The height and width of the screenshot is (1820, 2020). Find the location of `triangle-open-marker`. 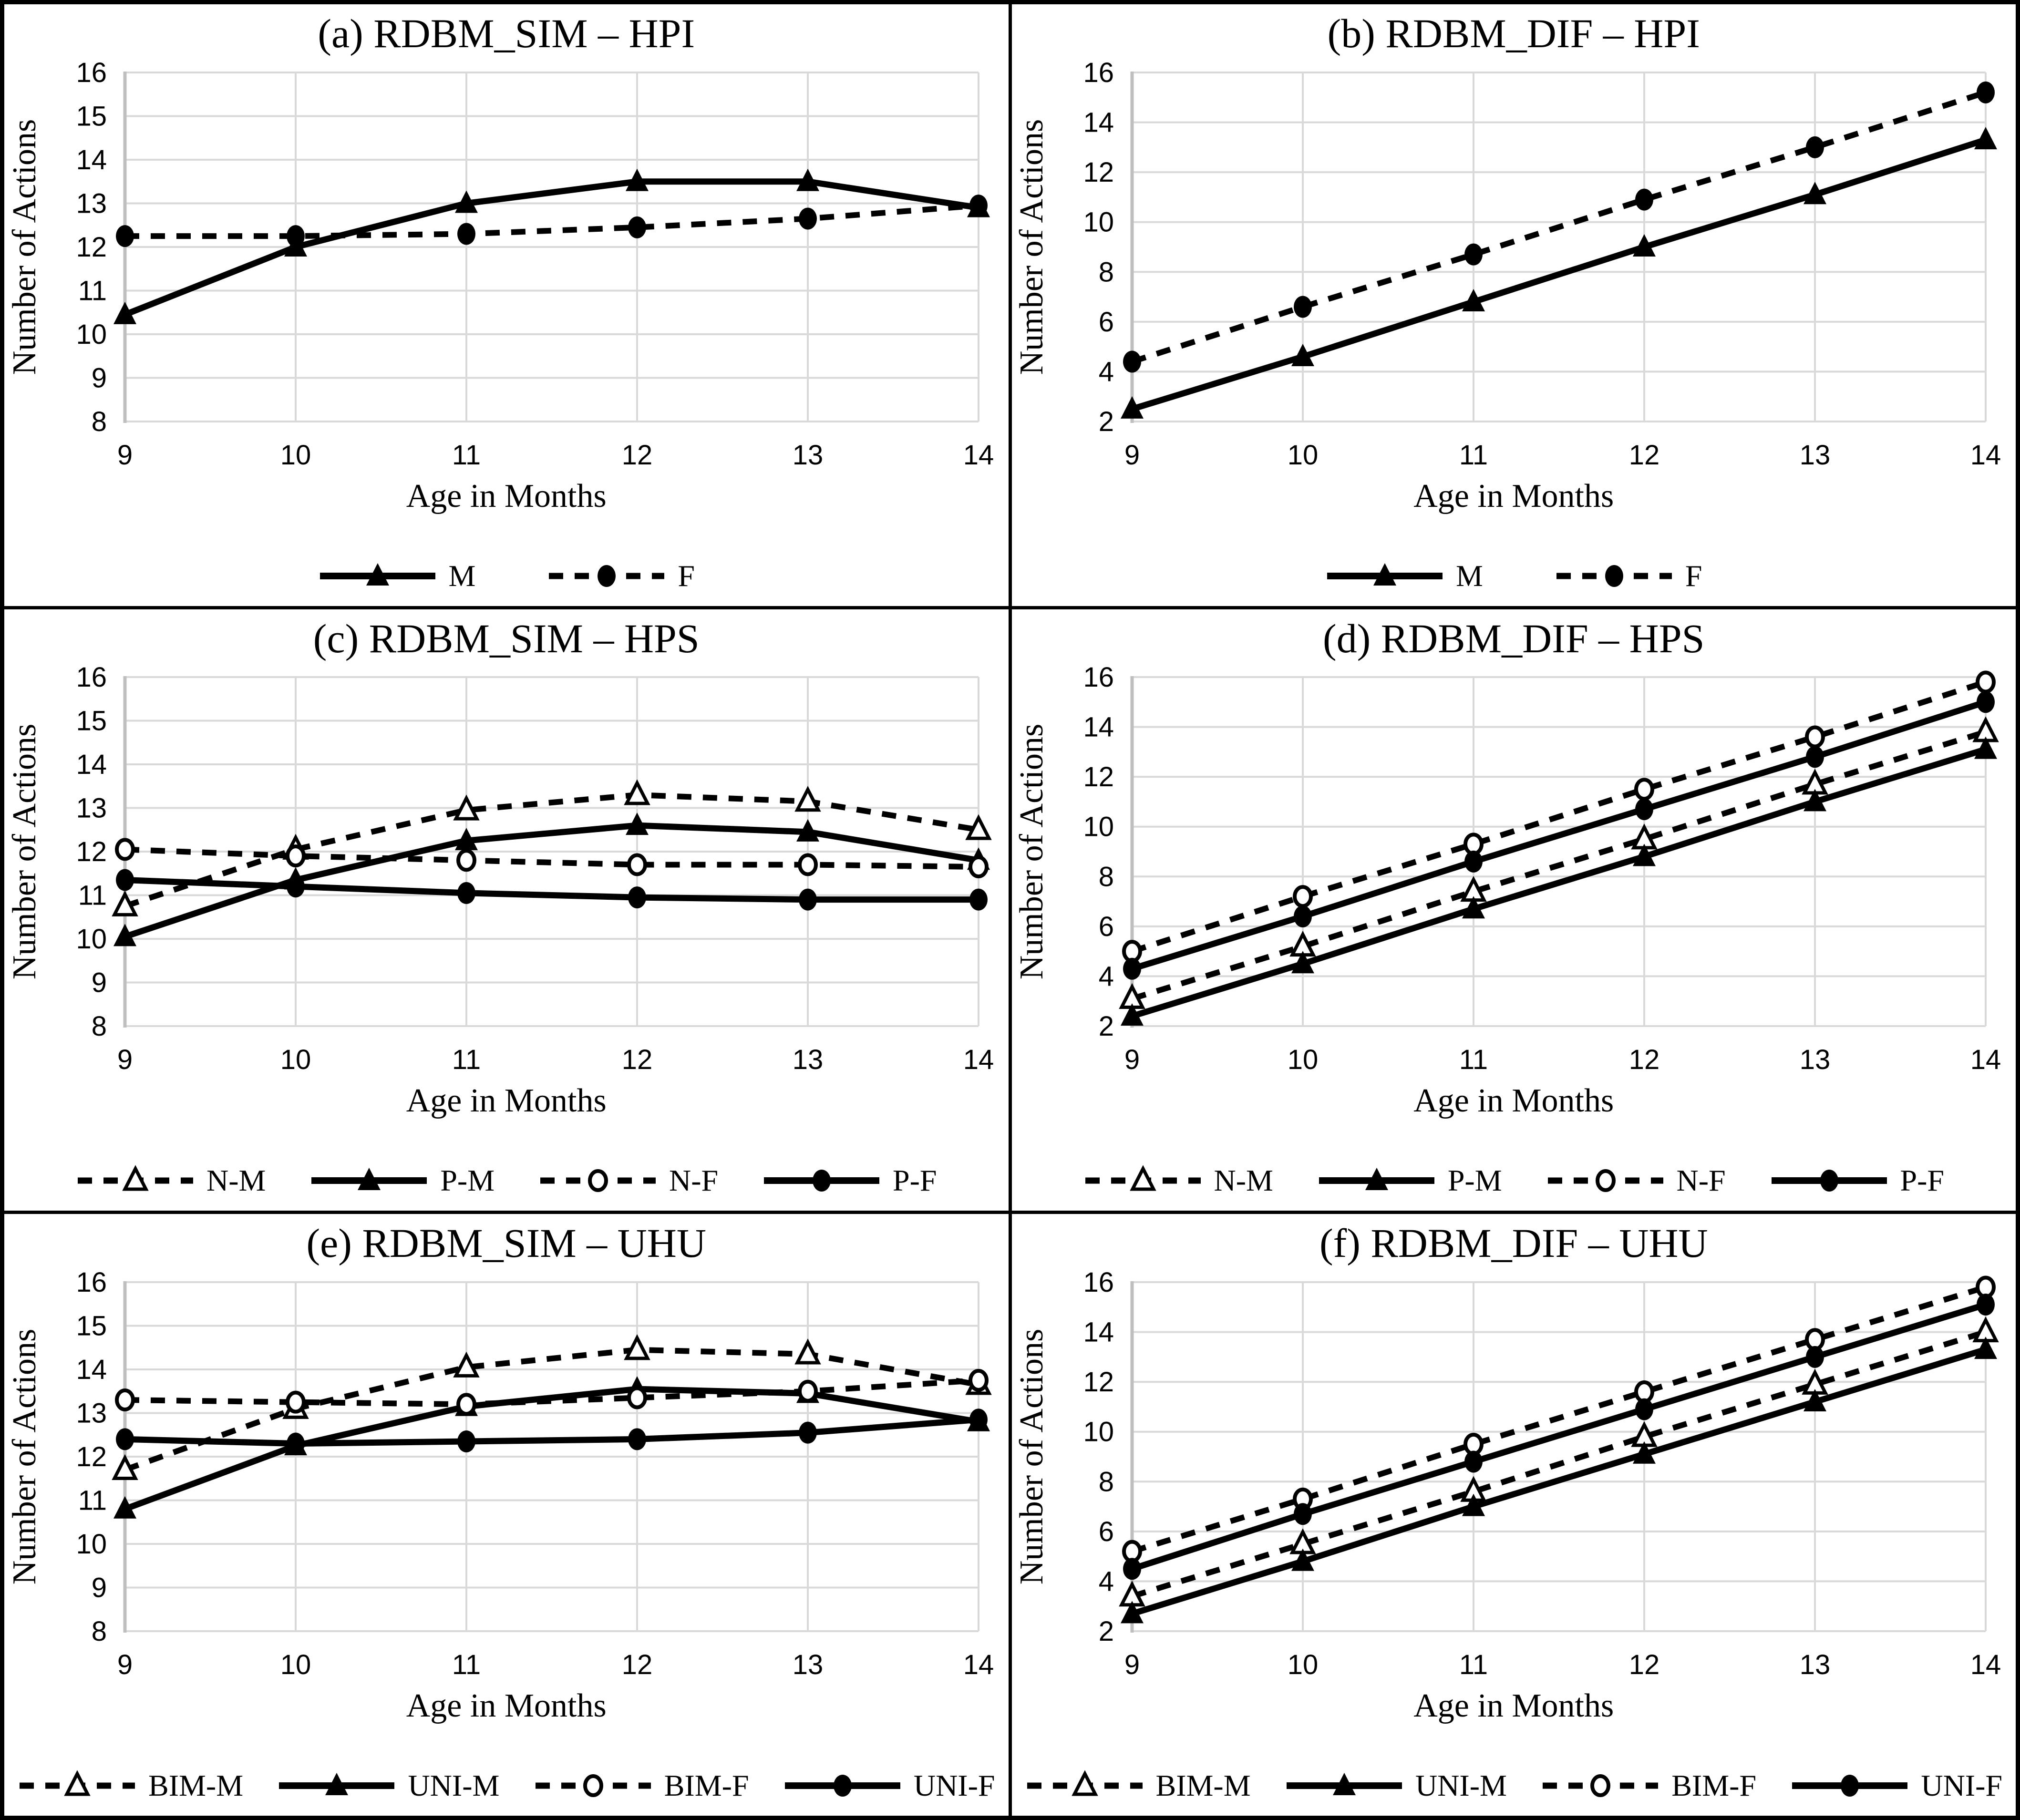

triangle-open-marker is located at coordinates (637, 1347).